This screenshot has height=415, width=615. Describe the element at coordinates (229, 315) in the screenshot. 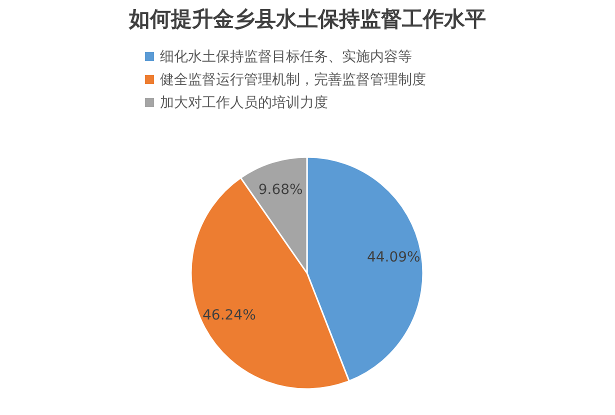

I see `data-label: 46.24%` at that location.